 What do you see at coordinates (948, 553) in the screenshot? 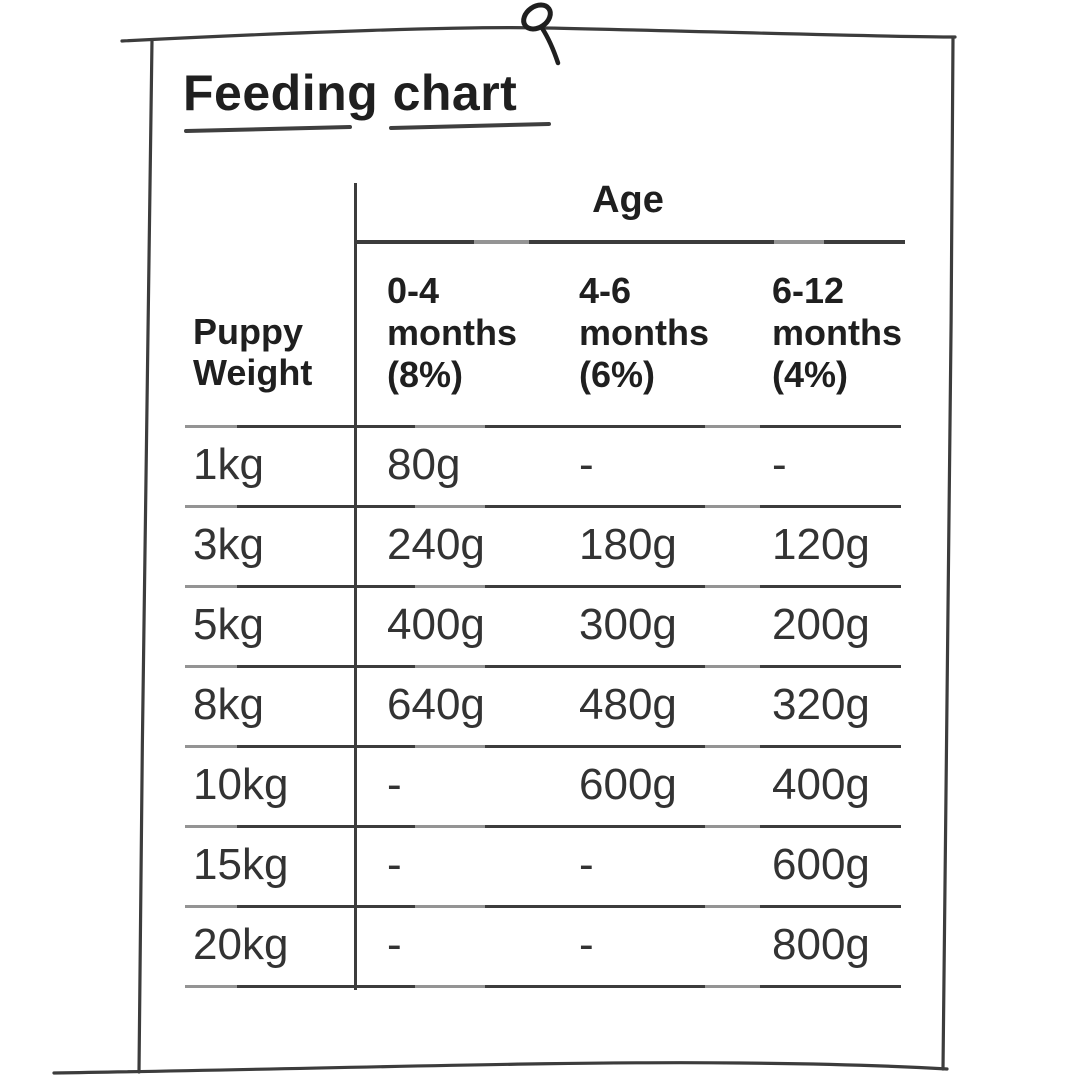
I see `paper-right-edge` at bounding box center [948, 553].